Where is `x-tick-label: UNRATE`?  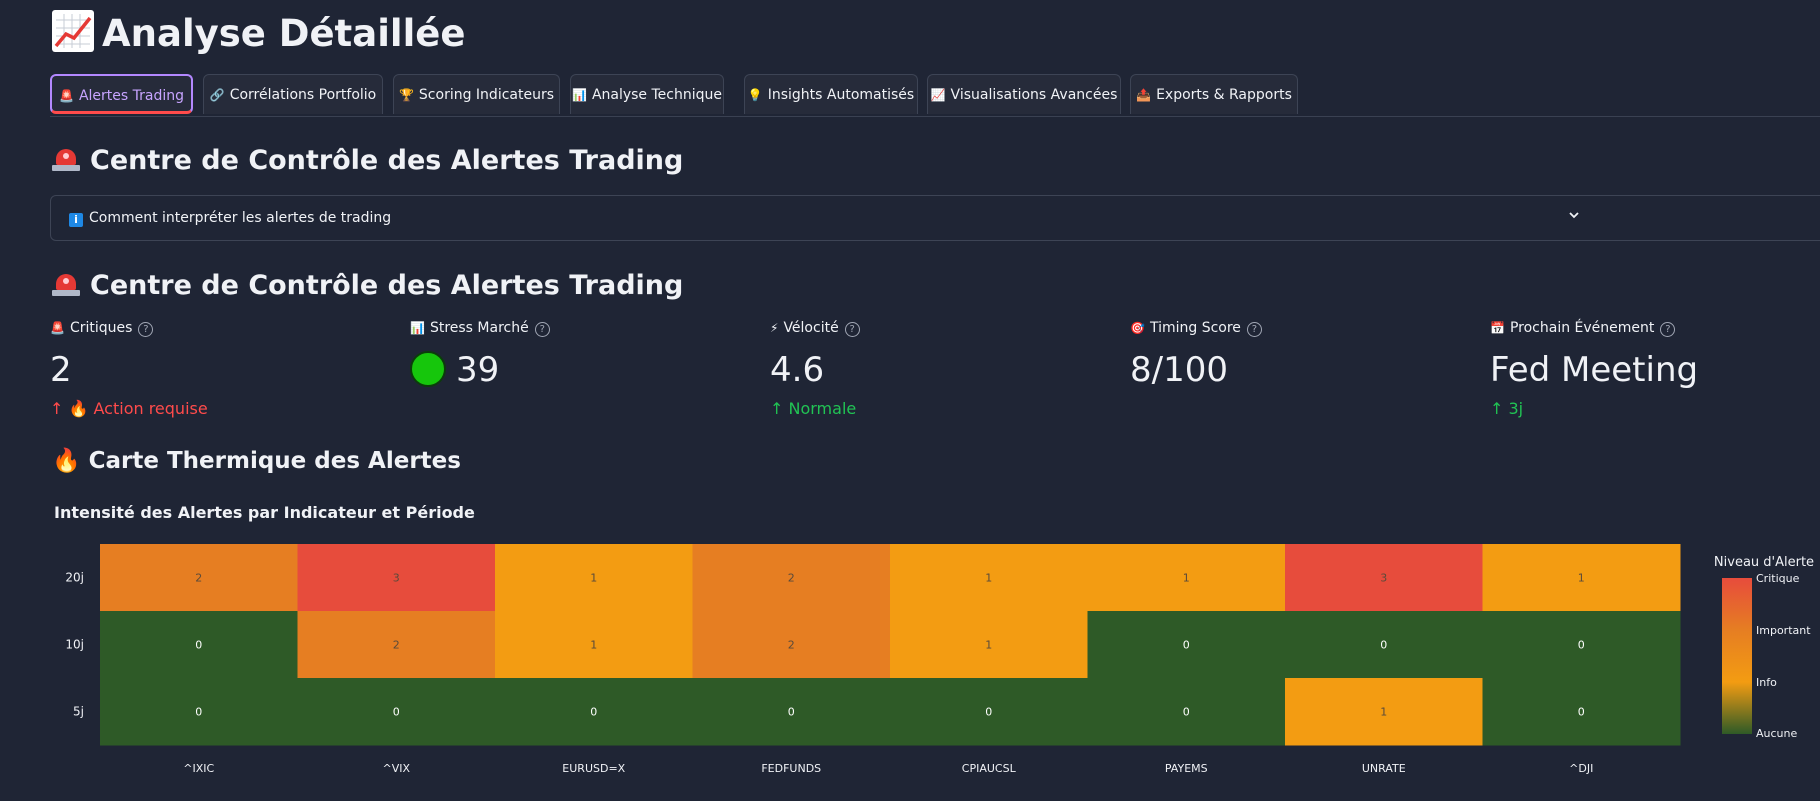 x-tick-label: UNRATE is located at coordinates (1384, 768).